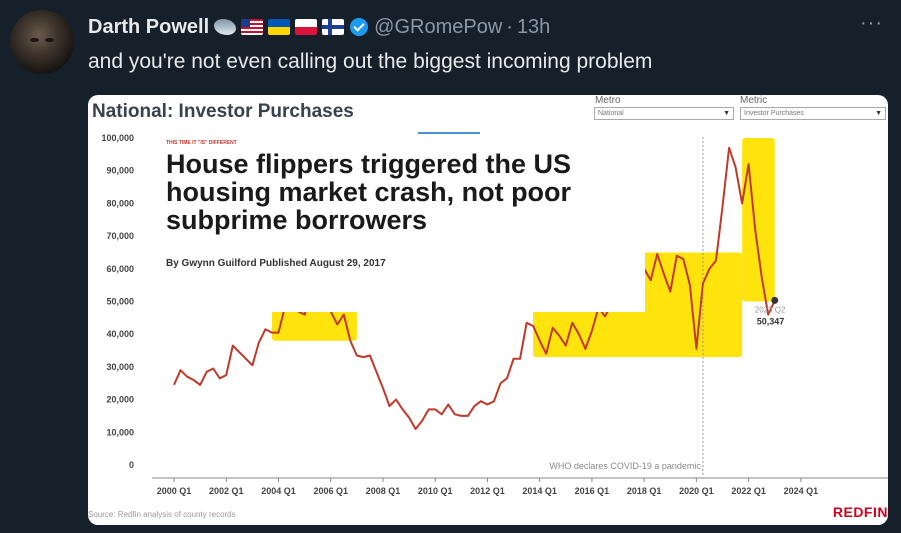  What do you see at coordinates (223, 111) in the screenshot?
I see `chart-title: National: Investor Purchases` at bounding box center [223, 111].